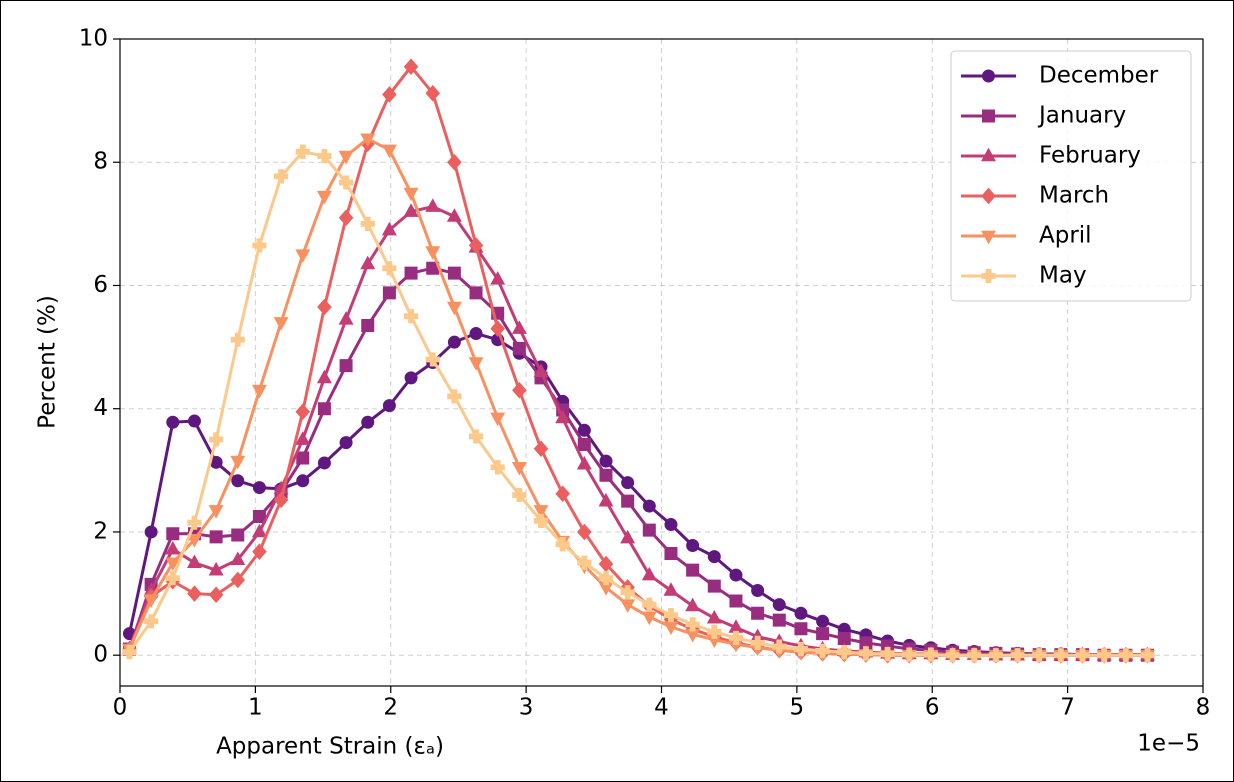  What do you see at coordinates (1168, 744) in the screenshot?
I see `x-offset-label: 1e−5` at bounding box center [1168, 744].